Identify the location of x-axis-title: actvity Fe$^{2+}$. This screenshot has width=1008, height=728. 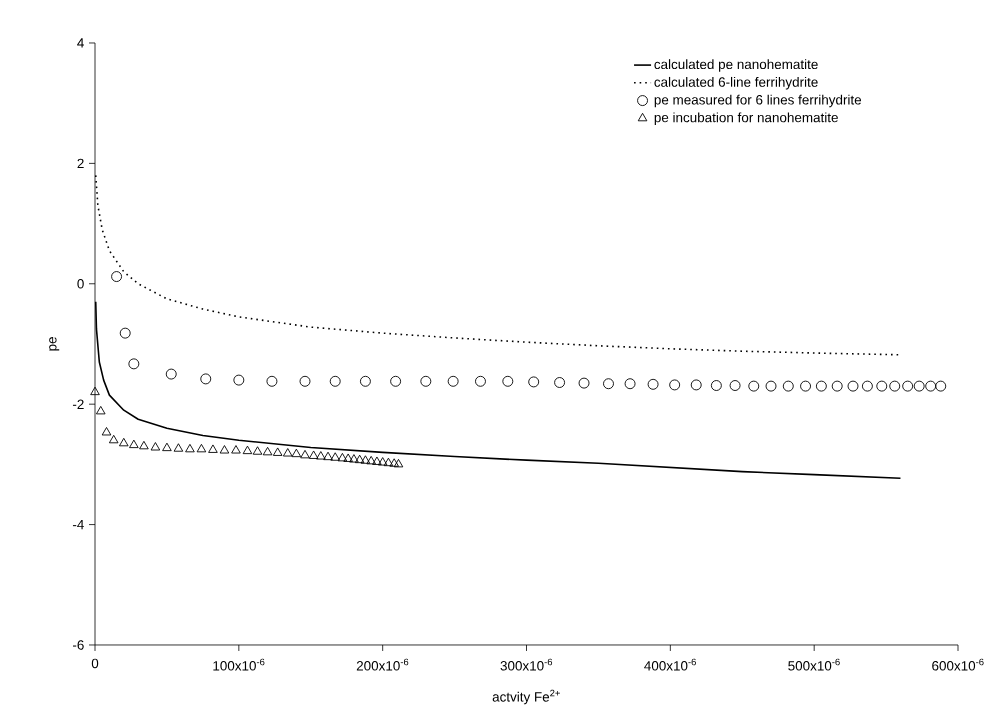
(526, 697).